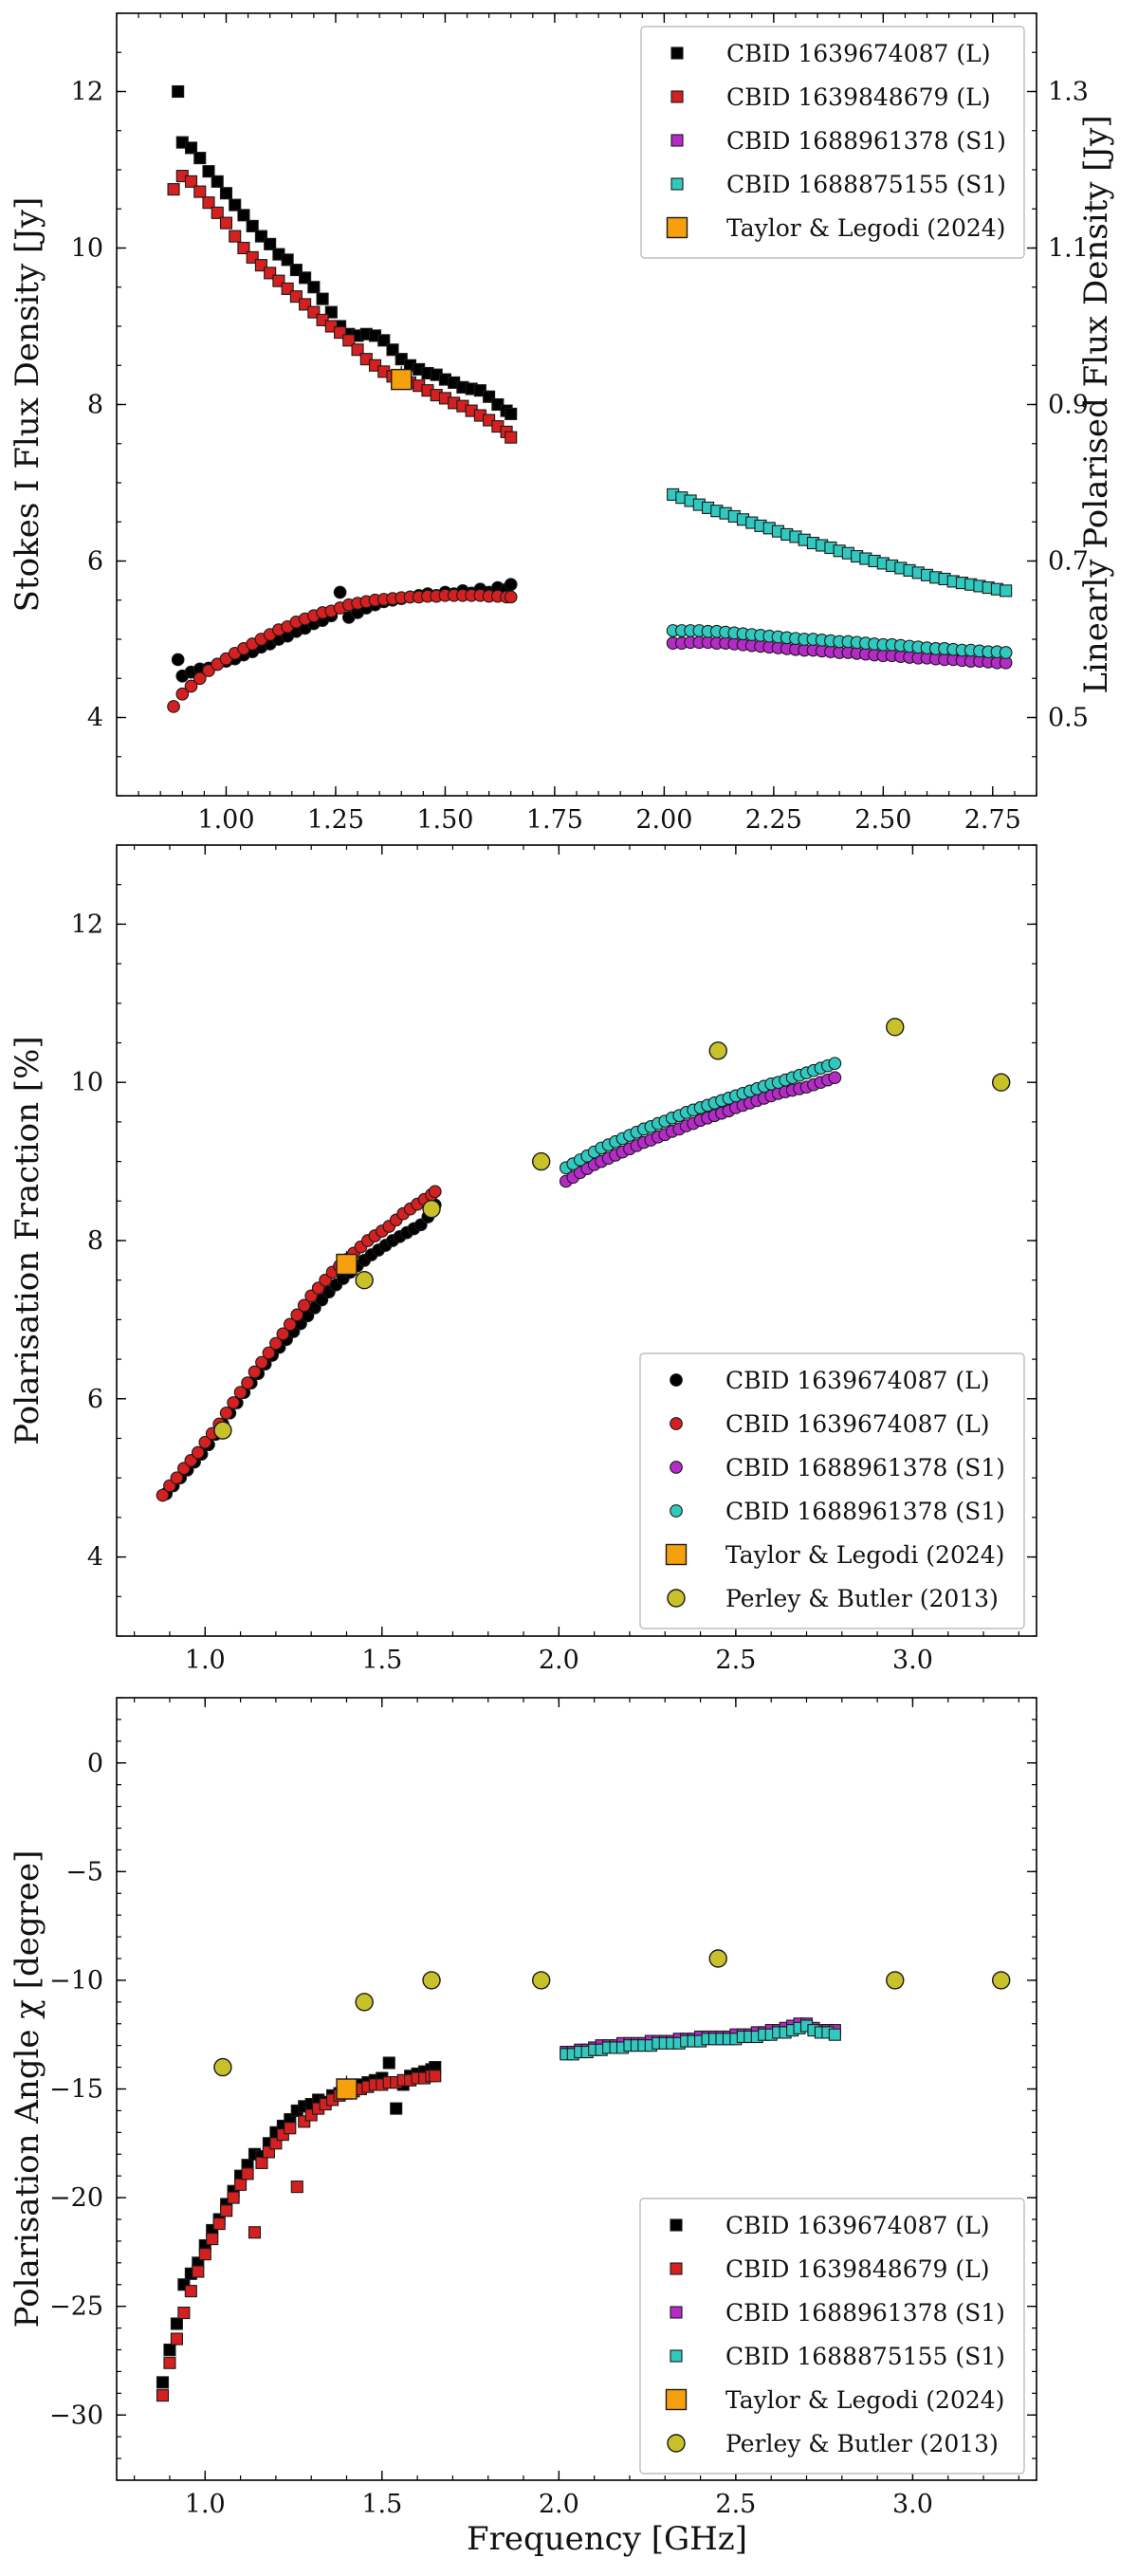 This screenshot has width=1138, height=2576. I want to click on series-A-black, so click(299, 2222).